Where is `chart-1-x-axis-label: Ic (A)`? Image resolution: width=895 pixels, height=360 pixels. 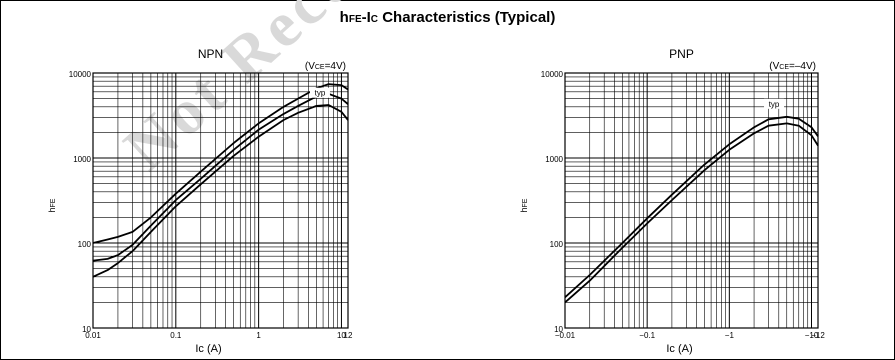 chart-1-x-axis-label: Ic (A) is located at coordinates (208, 349).